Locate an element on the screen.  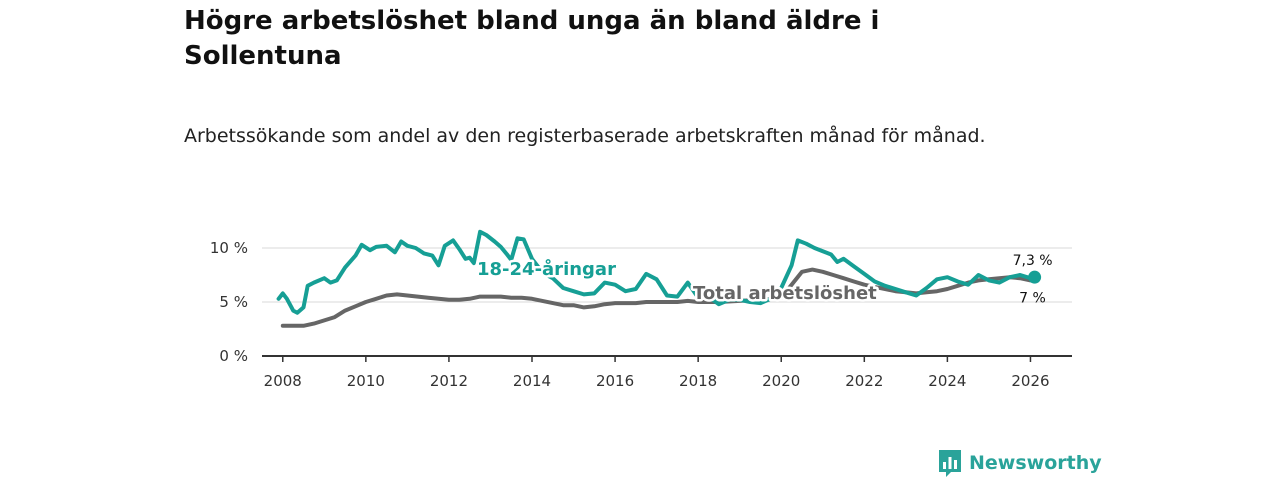
series-line-youth is located at coordinates (656, 272).